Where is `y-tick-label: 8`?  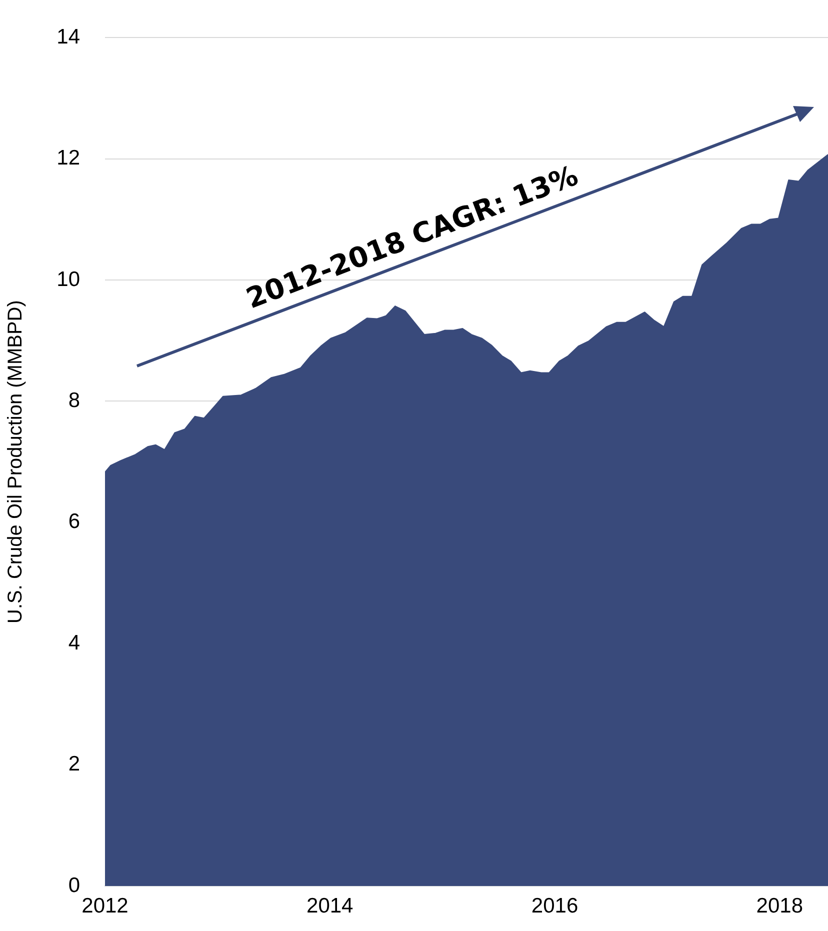 y-tick-label: 8 is located at coordinates (74, 400).